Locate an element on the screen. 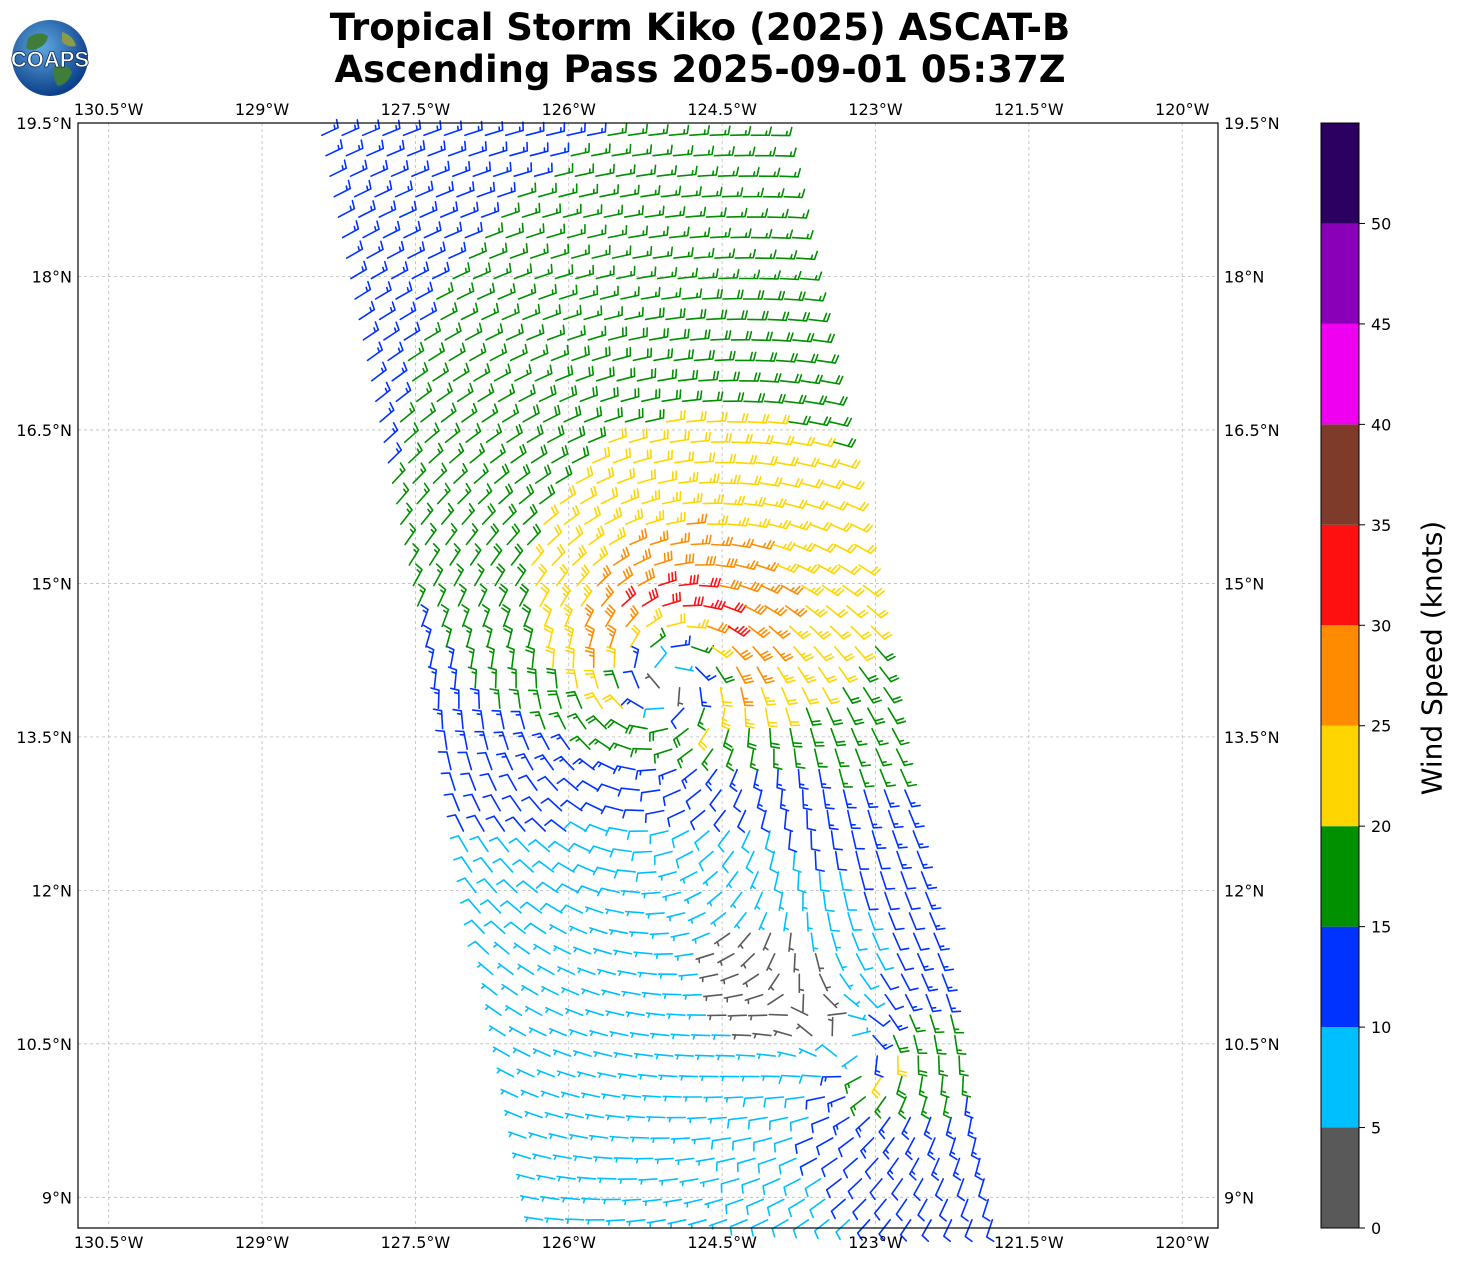  lon-tick-label-bottom: 126°W is located at coordinates (569, 1242).